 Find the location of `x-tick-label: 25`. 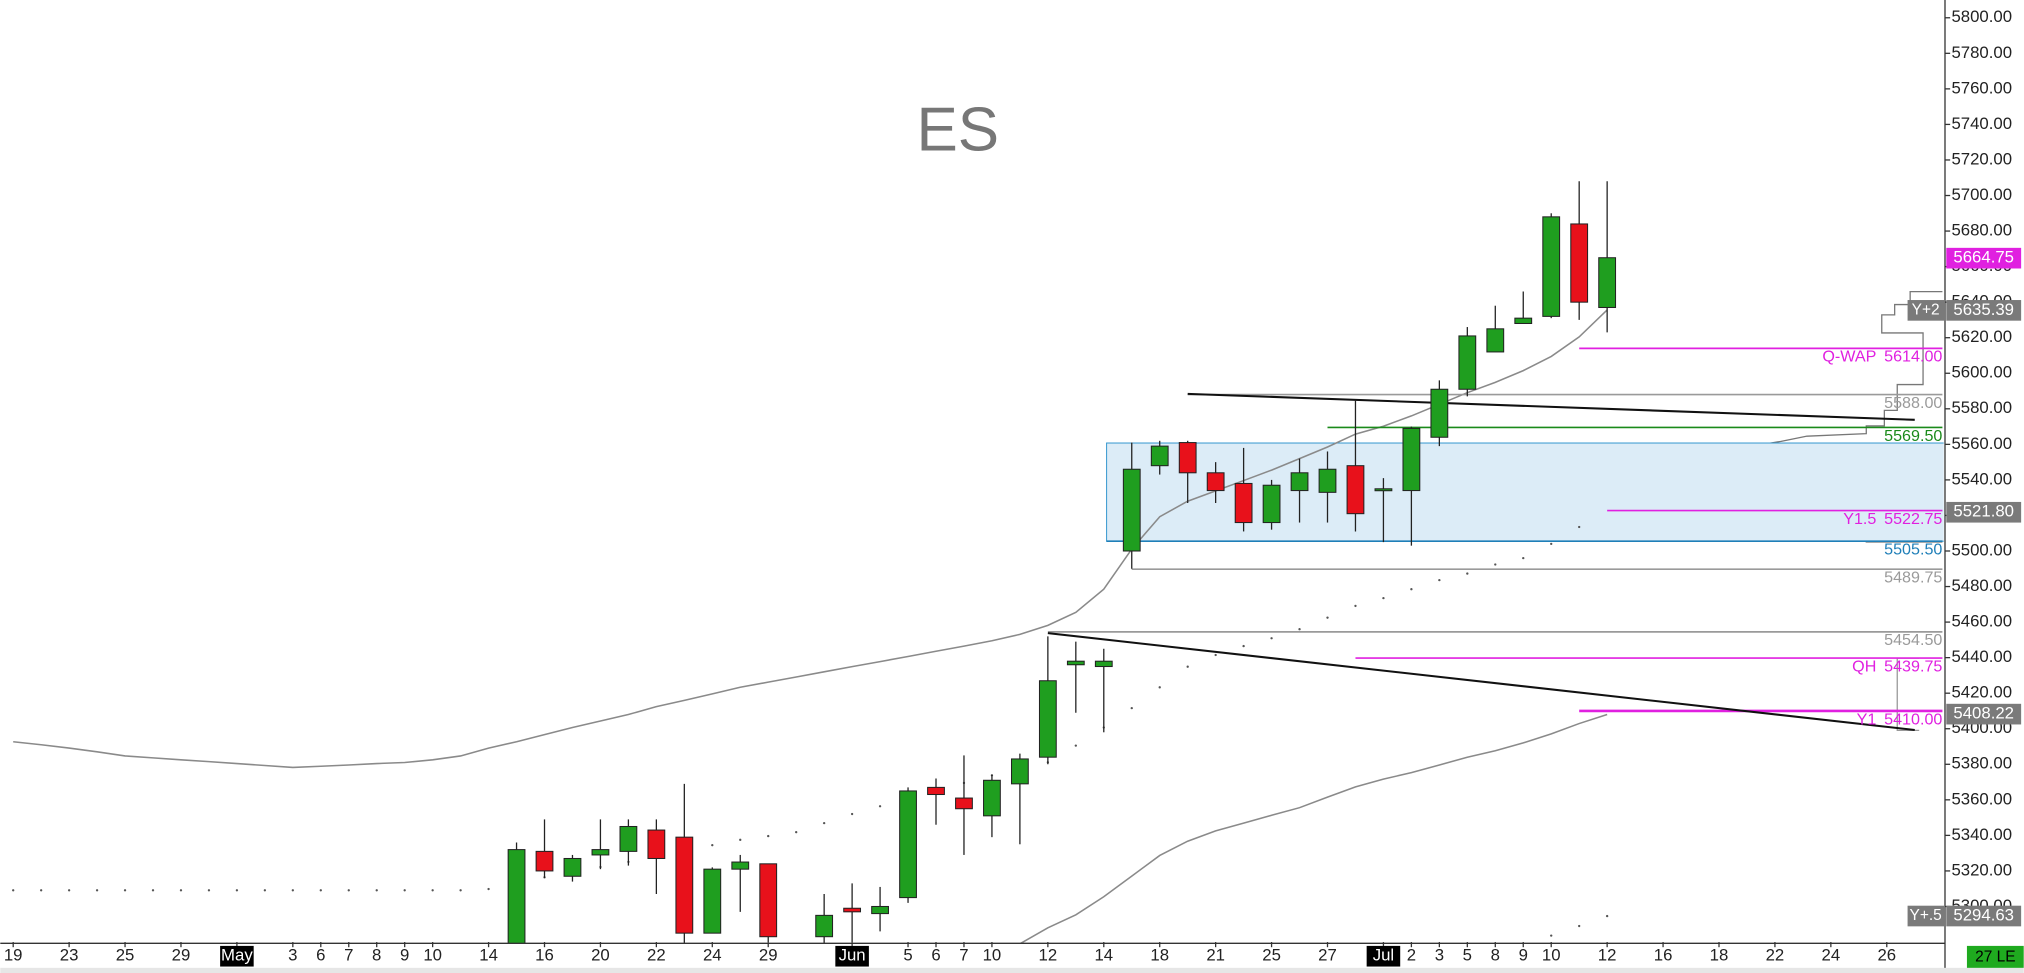

x-tick-label: 25 is located at coordinates (125, 955).